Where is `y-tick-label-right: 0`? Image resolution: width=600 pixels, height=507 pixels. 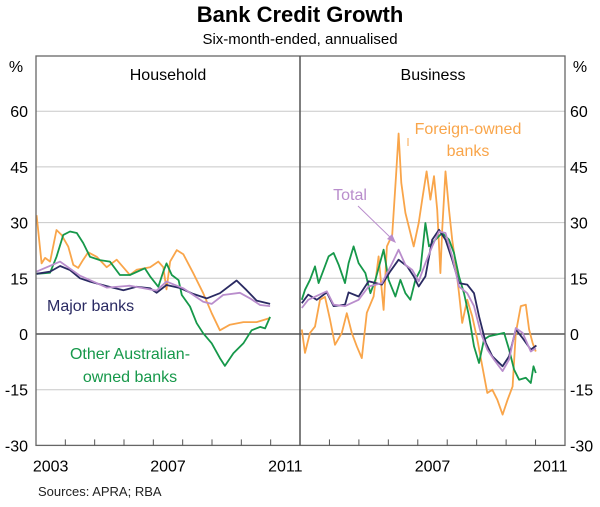 y-tick-label-right: 0 is located at coordinates (574, 335).